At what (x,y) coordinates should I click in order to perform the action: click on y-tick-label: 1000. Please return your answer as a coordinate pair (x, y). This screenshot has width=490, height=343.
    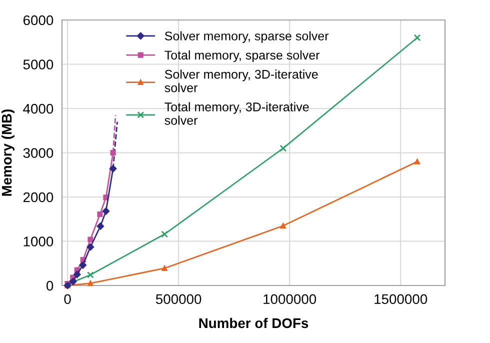
    Looking at the image, I should click on (39, 241).